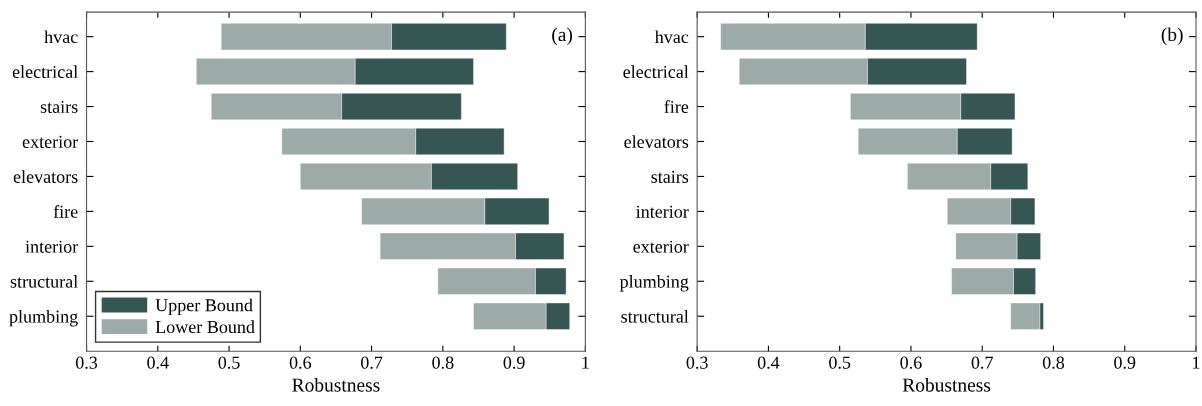 The width and height of the screenshot is (1202, 406). Describe the element at coordinates (205, 327) in the screenshot. I see `legend-label: Lower Bound` at that location.